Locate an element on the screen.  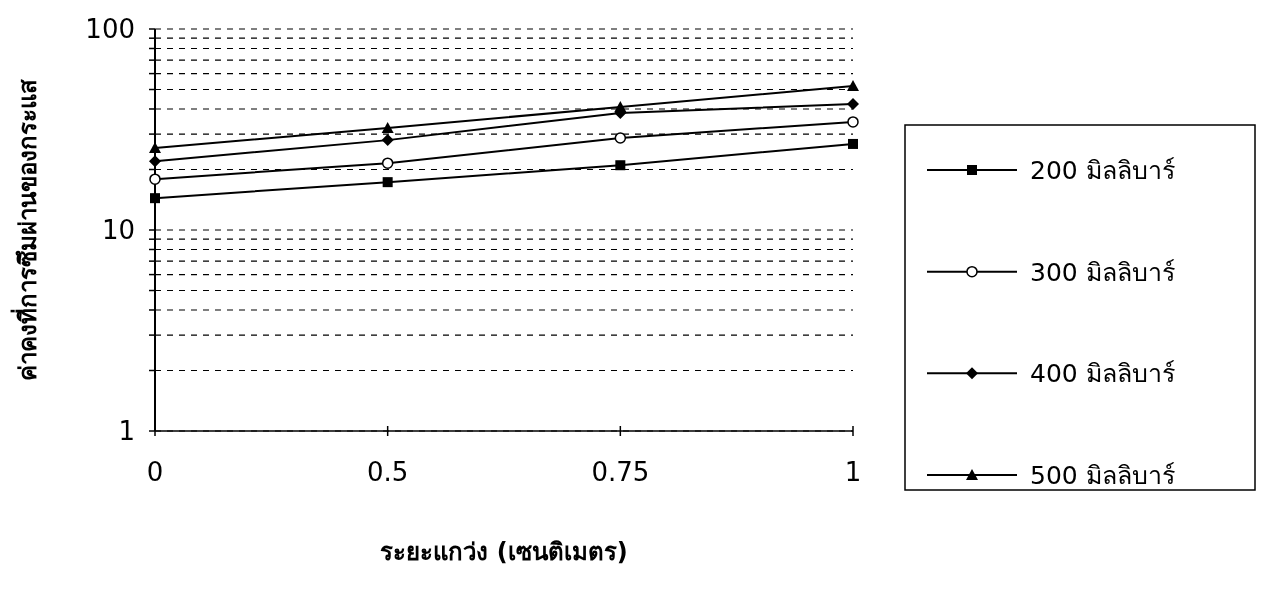
x-tick-label: 0 is located at coordinates (155, 472).